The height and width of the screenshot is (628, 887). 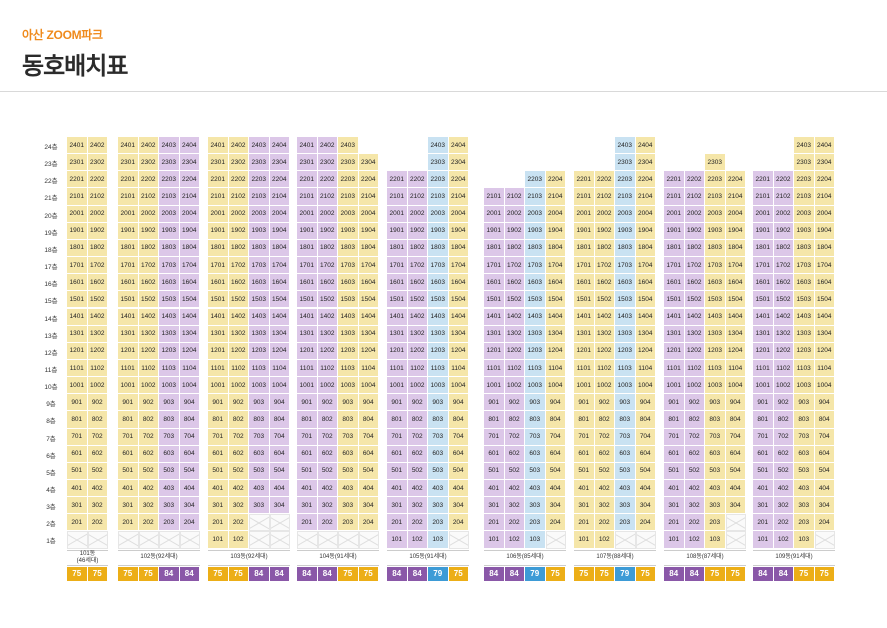 What do you see at coordinates (824, 506) in the screenshot?
I see `unit-cell: 304` at bounding box center [824, 506].